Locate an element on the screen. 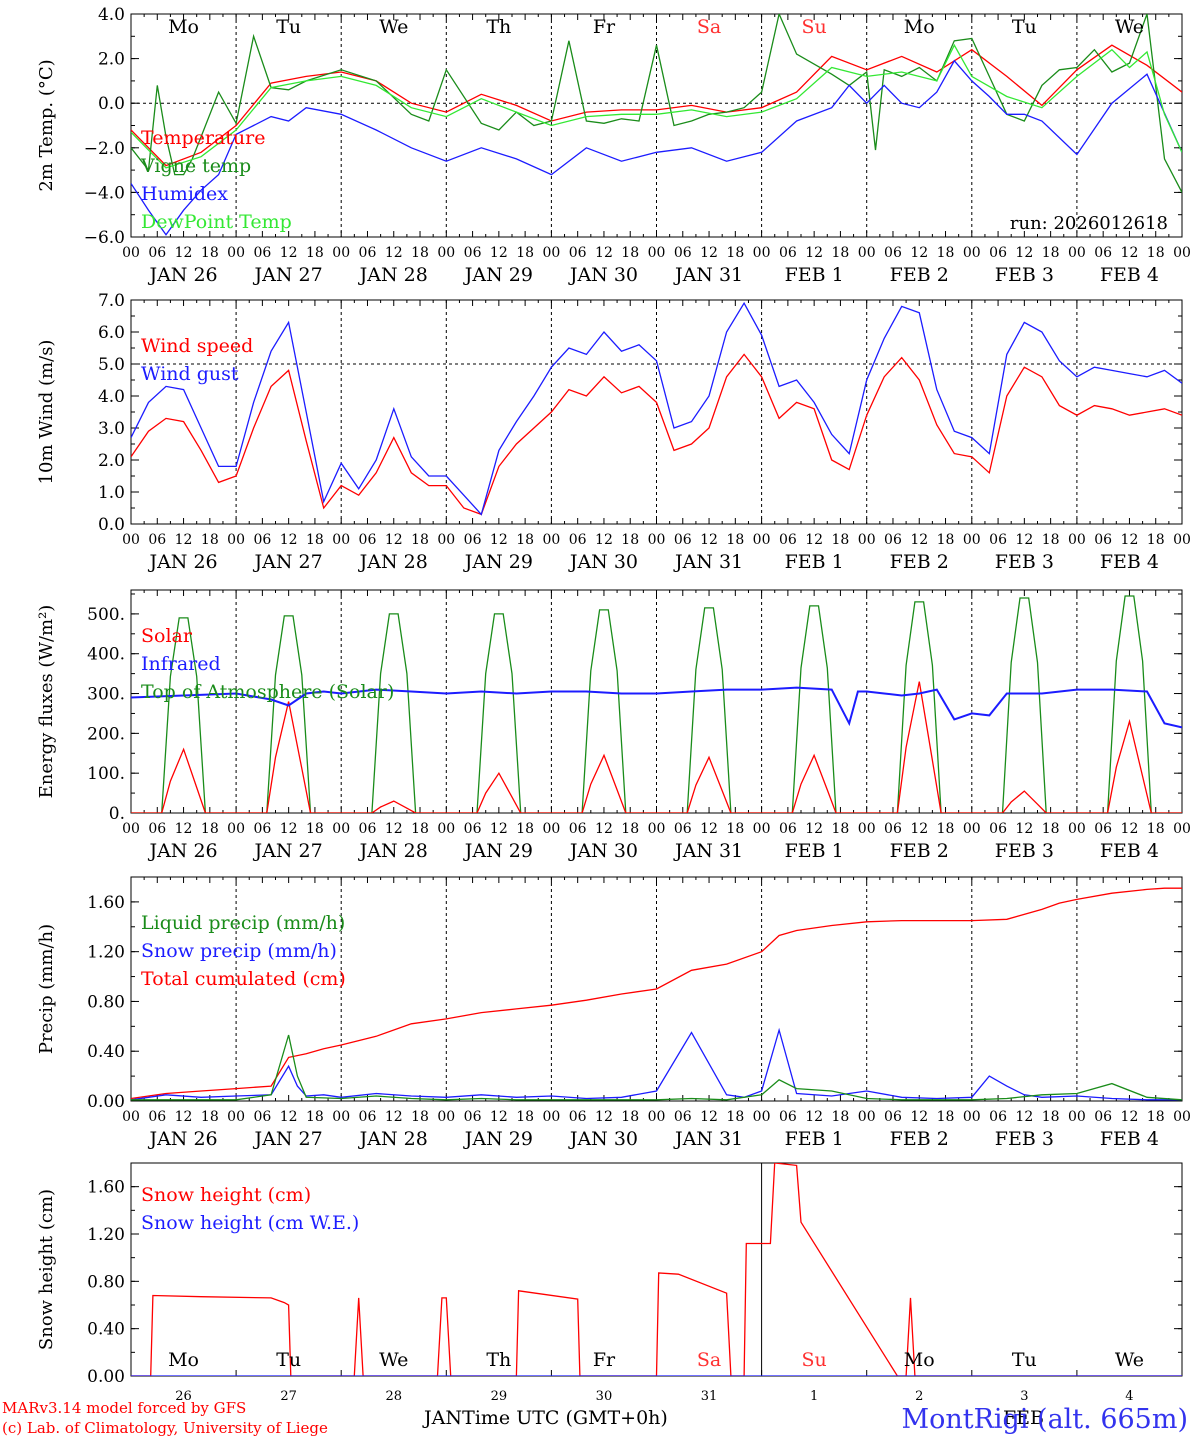 This screenshot has width=1194, height=1440. x-axis-label: Time UTC (GMT+0h) is located at coordinates (565, 1418).